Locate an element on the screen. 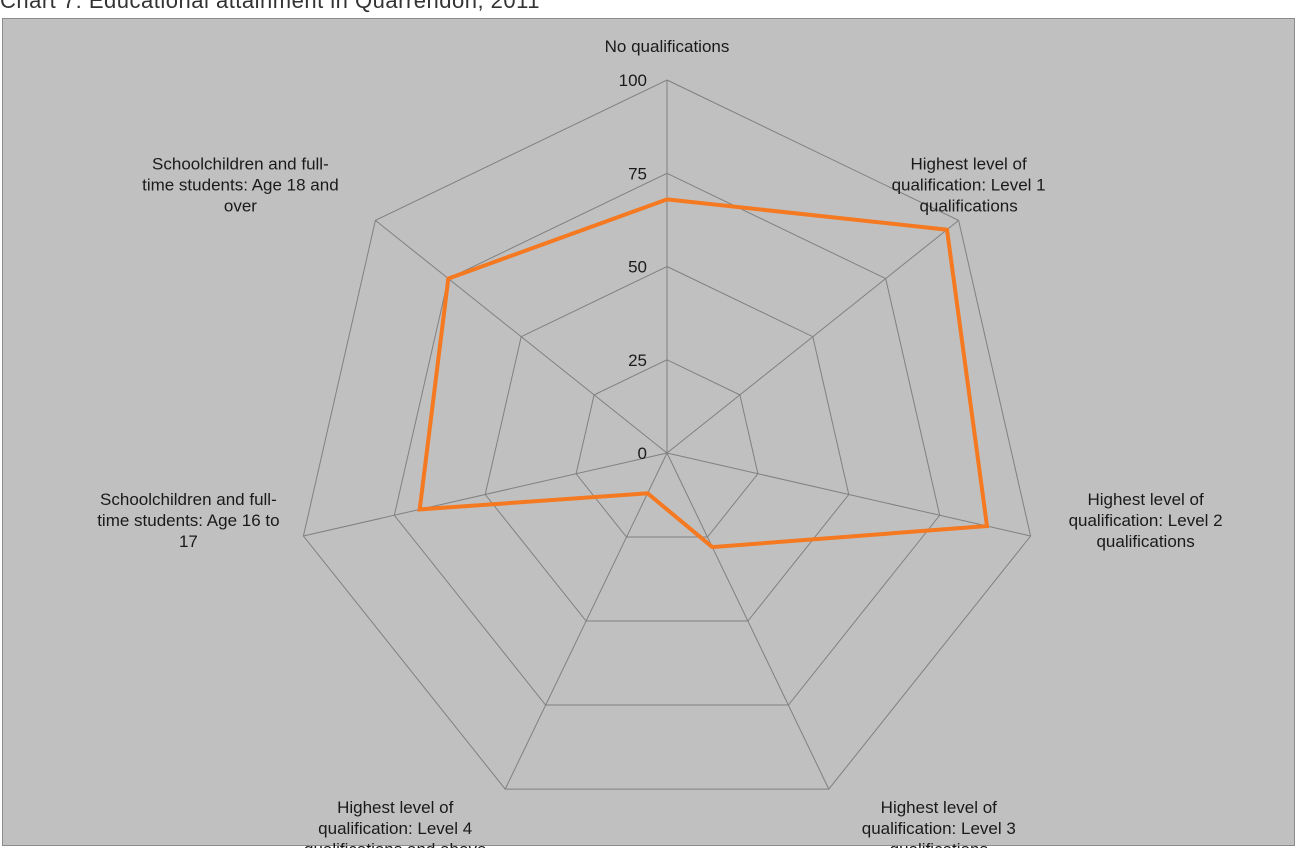 The height and width of the screenshot is (848, 1298). category-label-3: Highest level of is located at coordinates (1145, 499).